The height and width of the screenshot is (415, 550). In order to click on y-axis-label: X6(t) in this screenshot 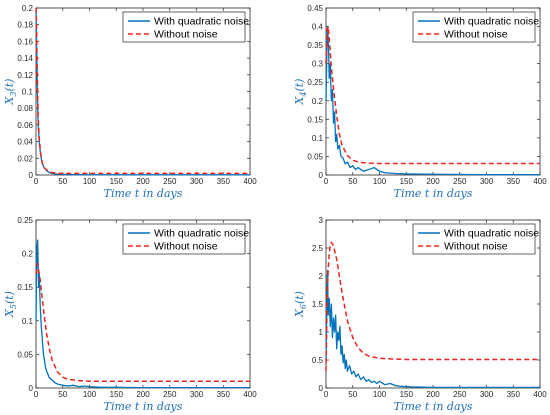, I will do `click(300, 304)`.